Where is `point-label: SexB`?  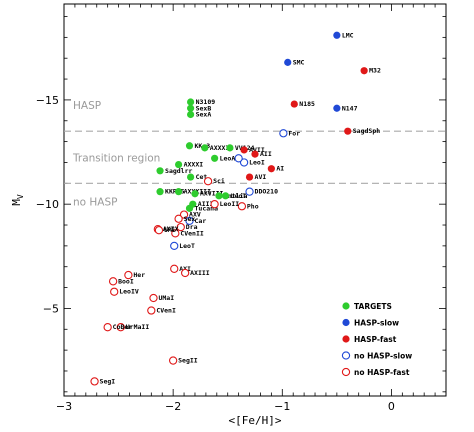
point-label: SexB is located at coordinates (204, 108).